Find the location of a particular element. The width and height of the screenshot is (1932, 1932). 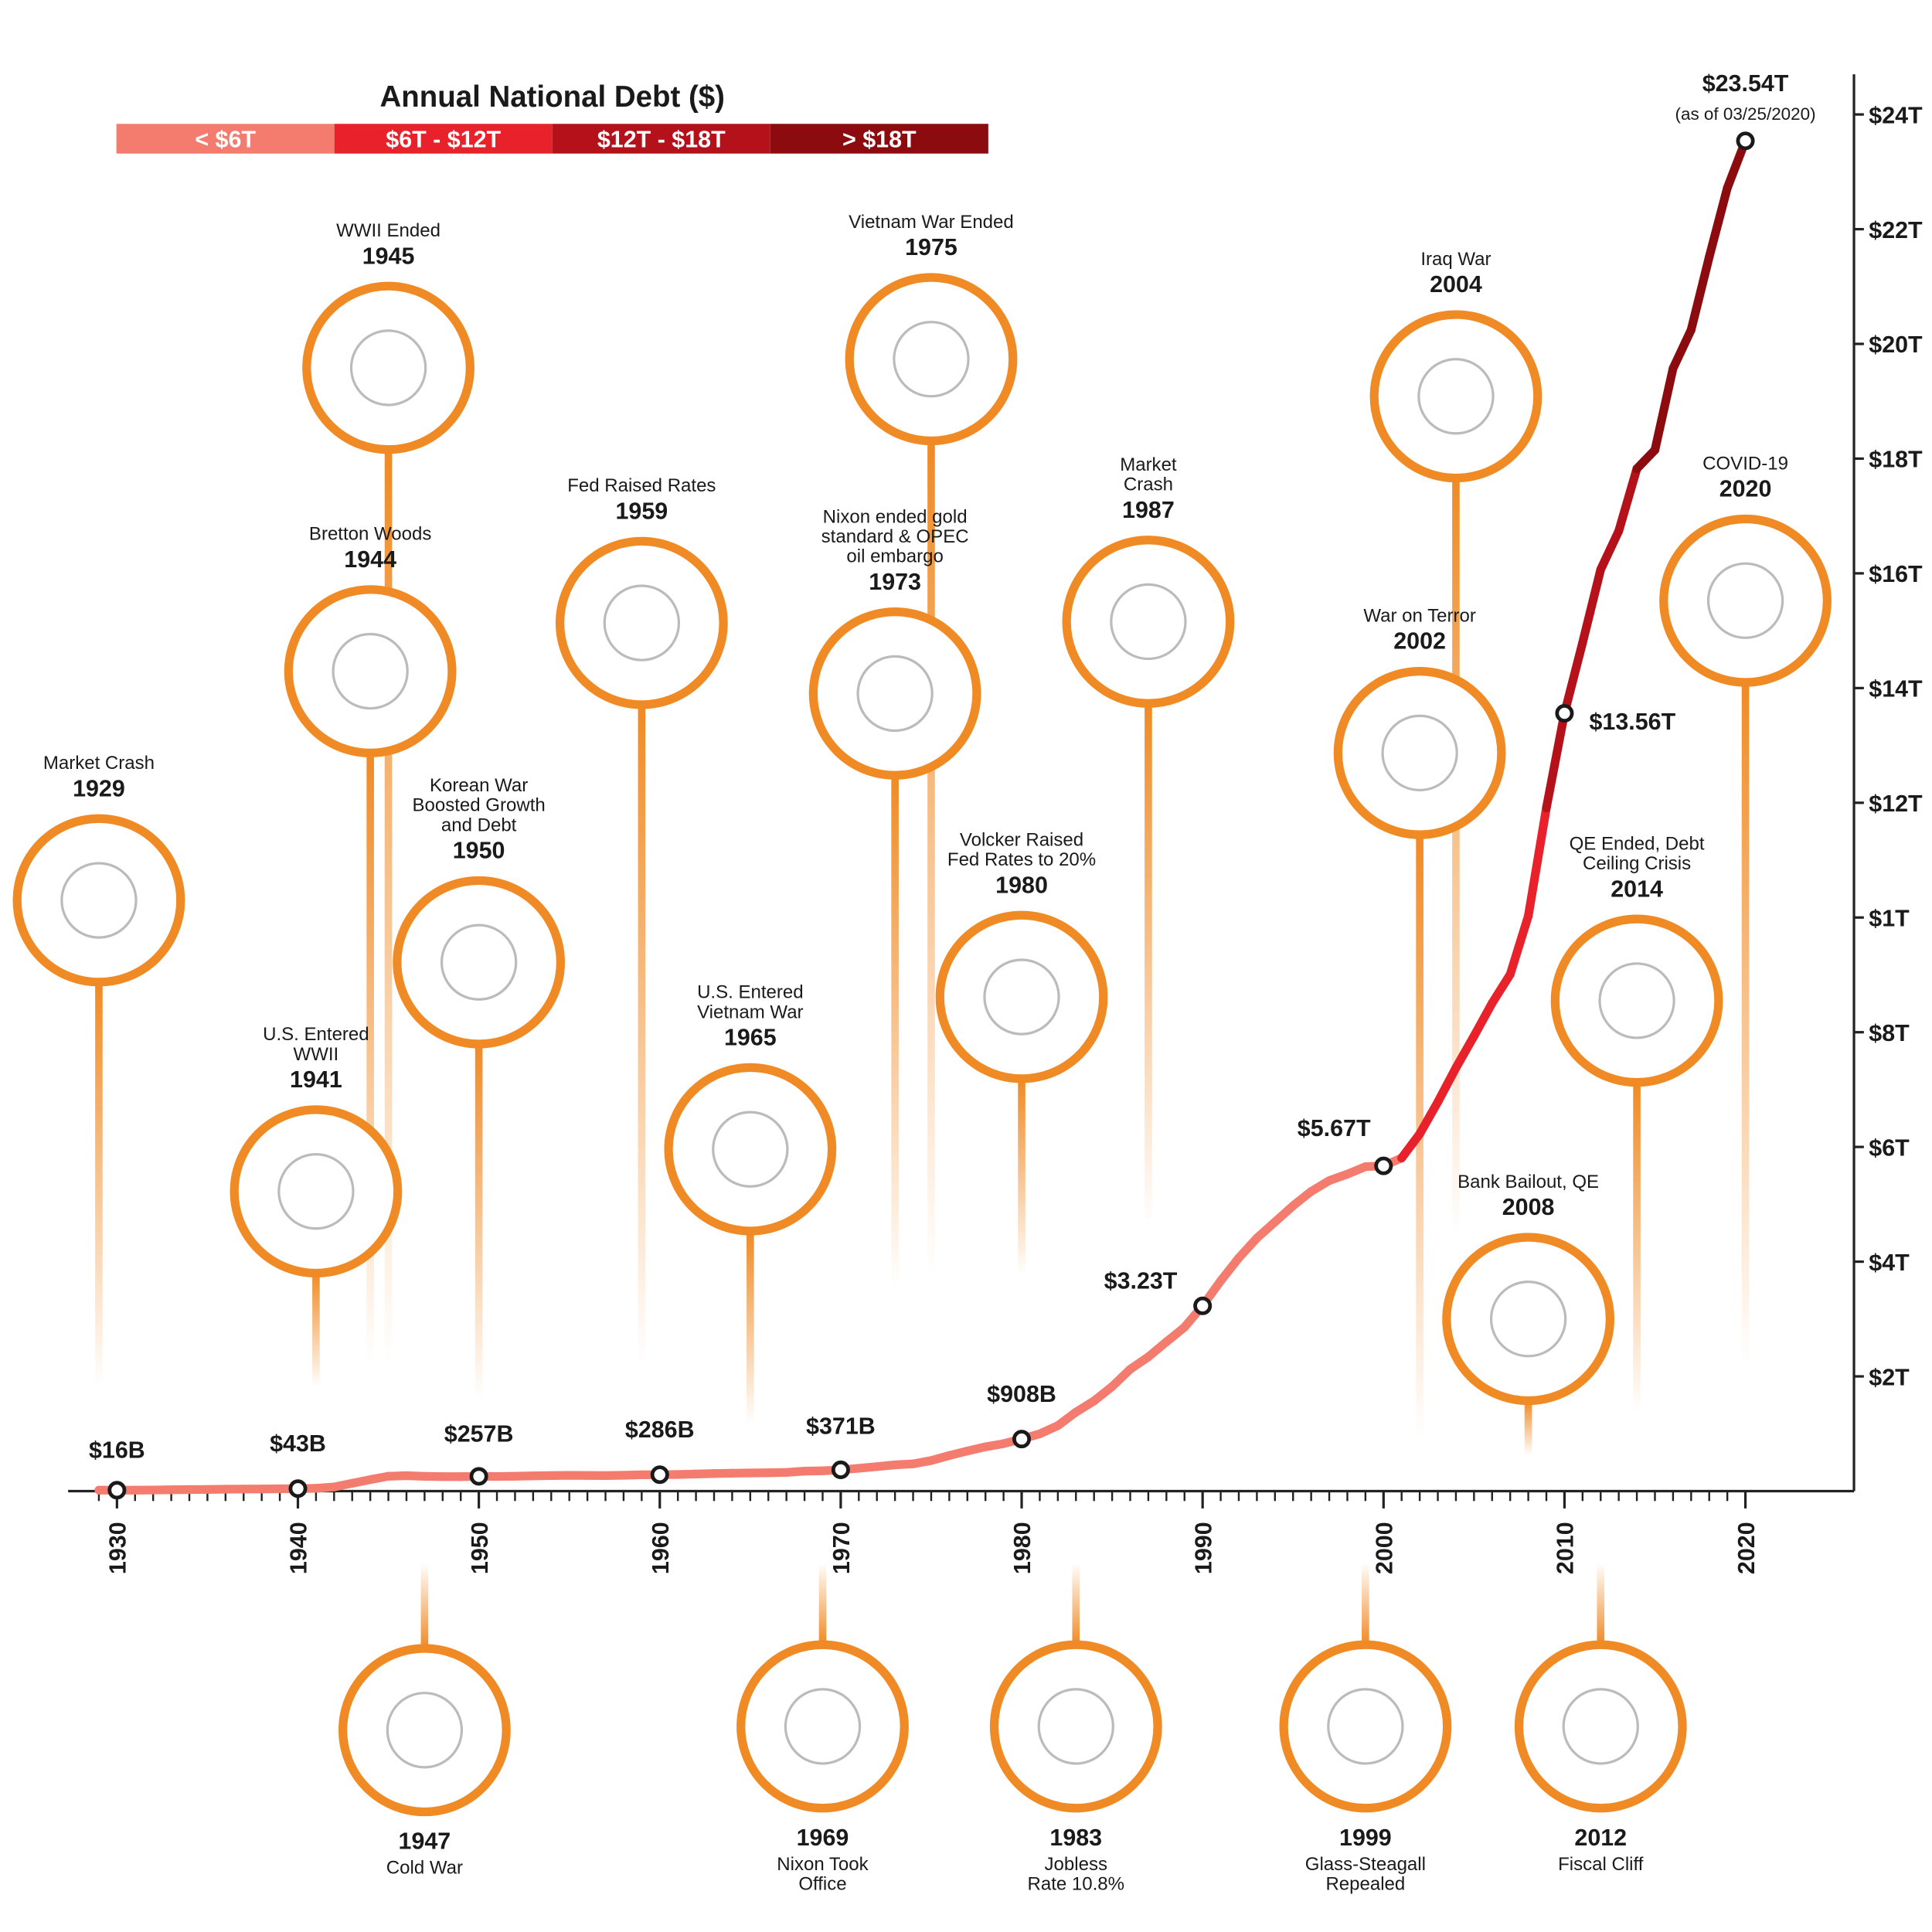

event-year: 2004 is located at coordinates (1456, 284).